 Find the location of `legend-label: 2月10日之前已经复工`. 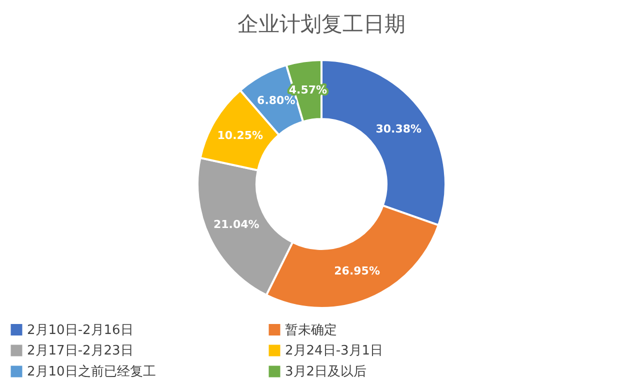

legend-label: 2月10日之前已经复工 is located at coordinates (91, 372).